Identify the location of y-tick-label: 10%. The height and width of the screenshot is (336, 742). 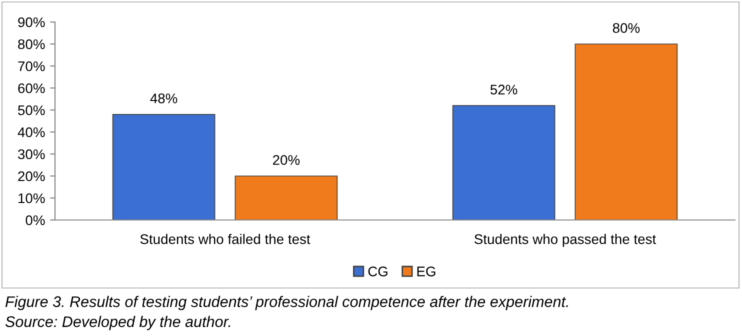
(31, 198).